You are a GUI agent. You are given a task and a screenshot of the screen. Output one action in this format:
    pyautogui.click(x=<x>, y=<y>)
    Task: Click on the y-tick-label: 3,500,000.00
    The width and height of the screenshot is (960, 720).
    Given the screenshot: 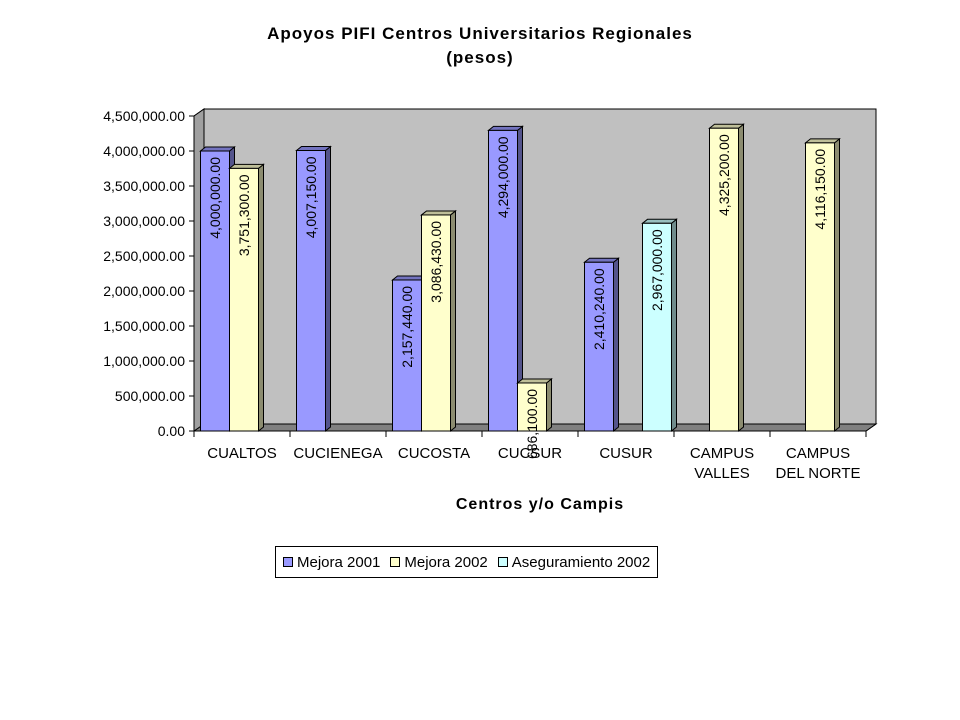 What is the action you would take?
    pyautogui.click(x=144, y=186)
    